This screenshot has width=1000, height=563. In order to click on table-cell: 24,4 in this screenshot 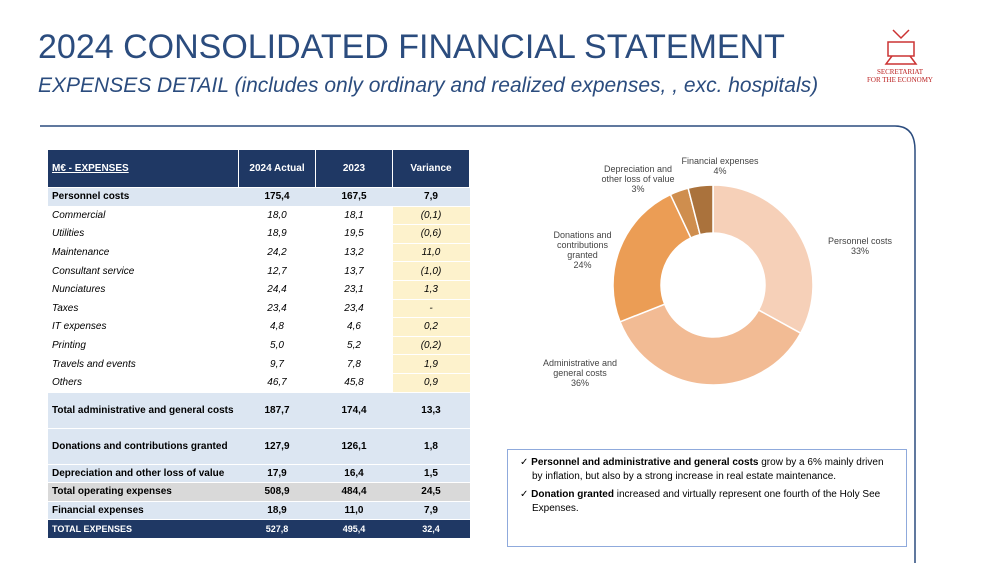, I will do `click(277, 290)`.